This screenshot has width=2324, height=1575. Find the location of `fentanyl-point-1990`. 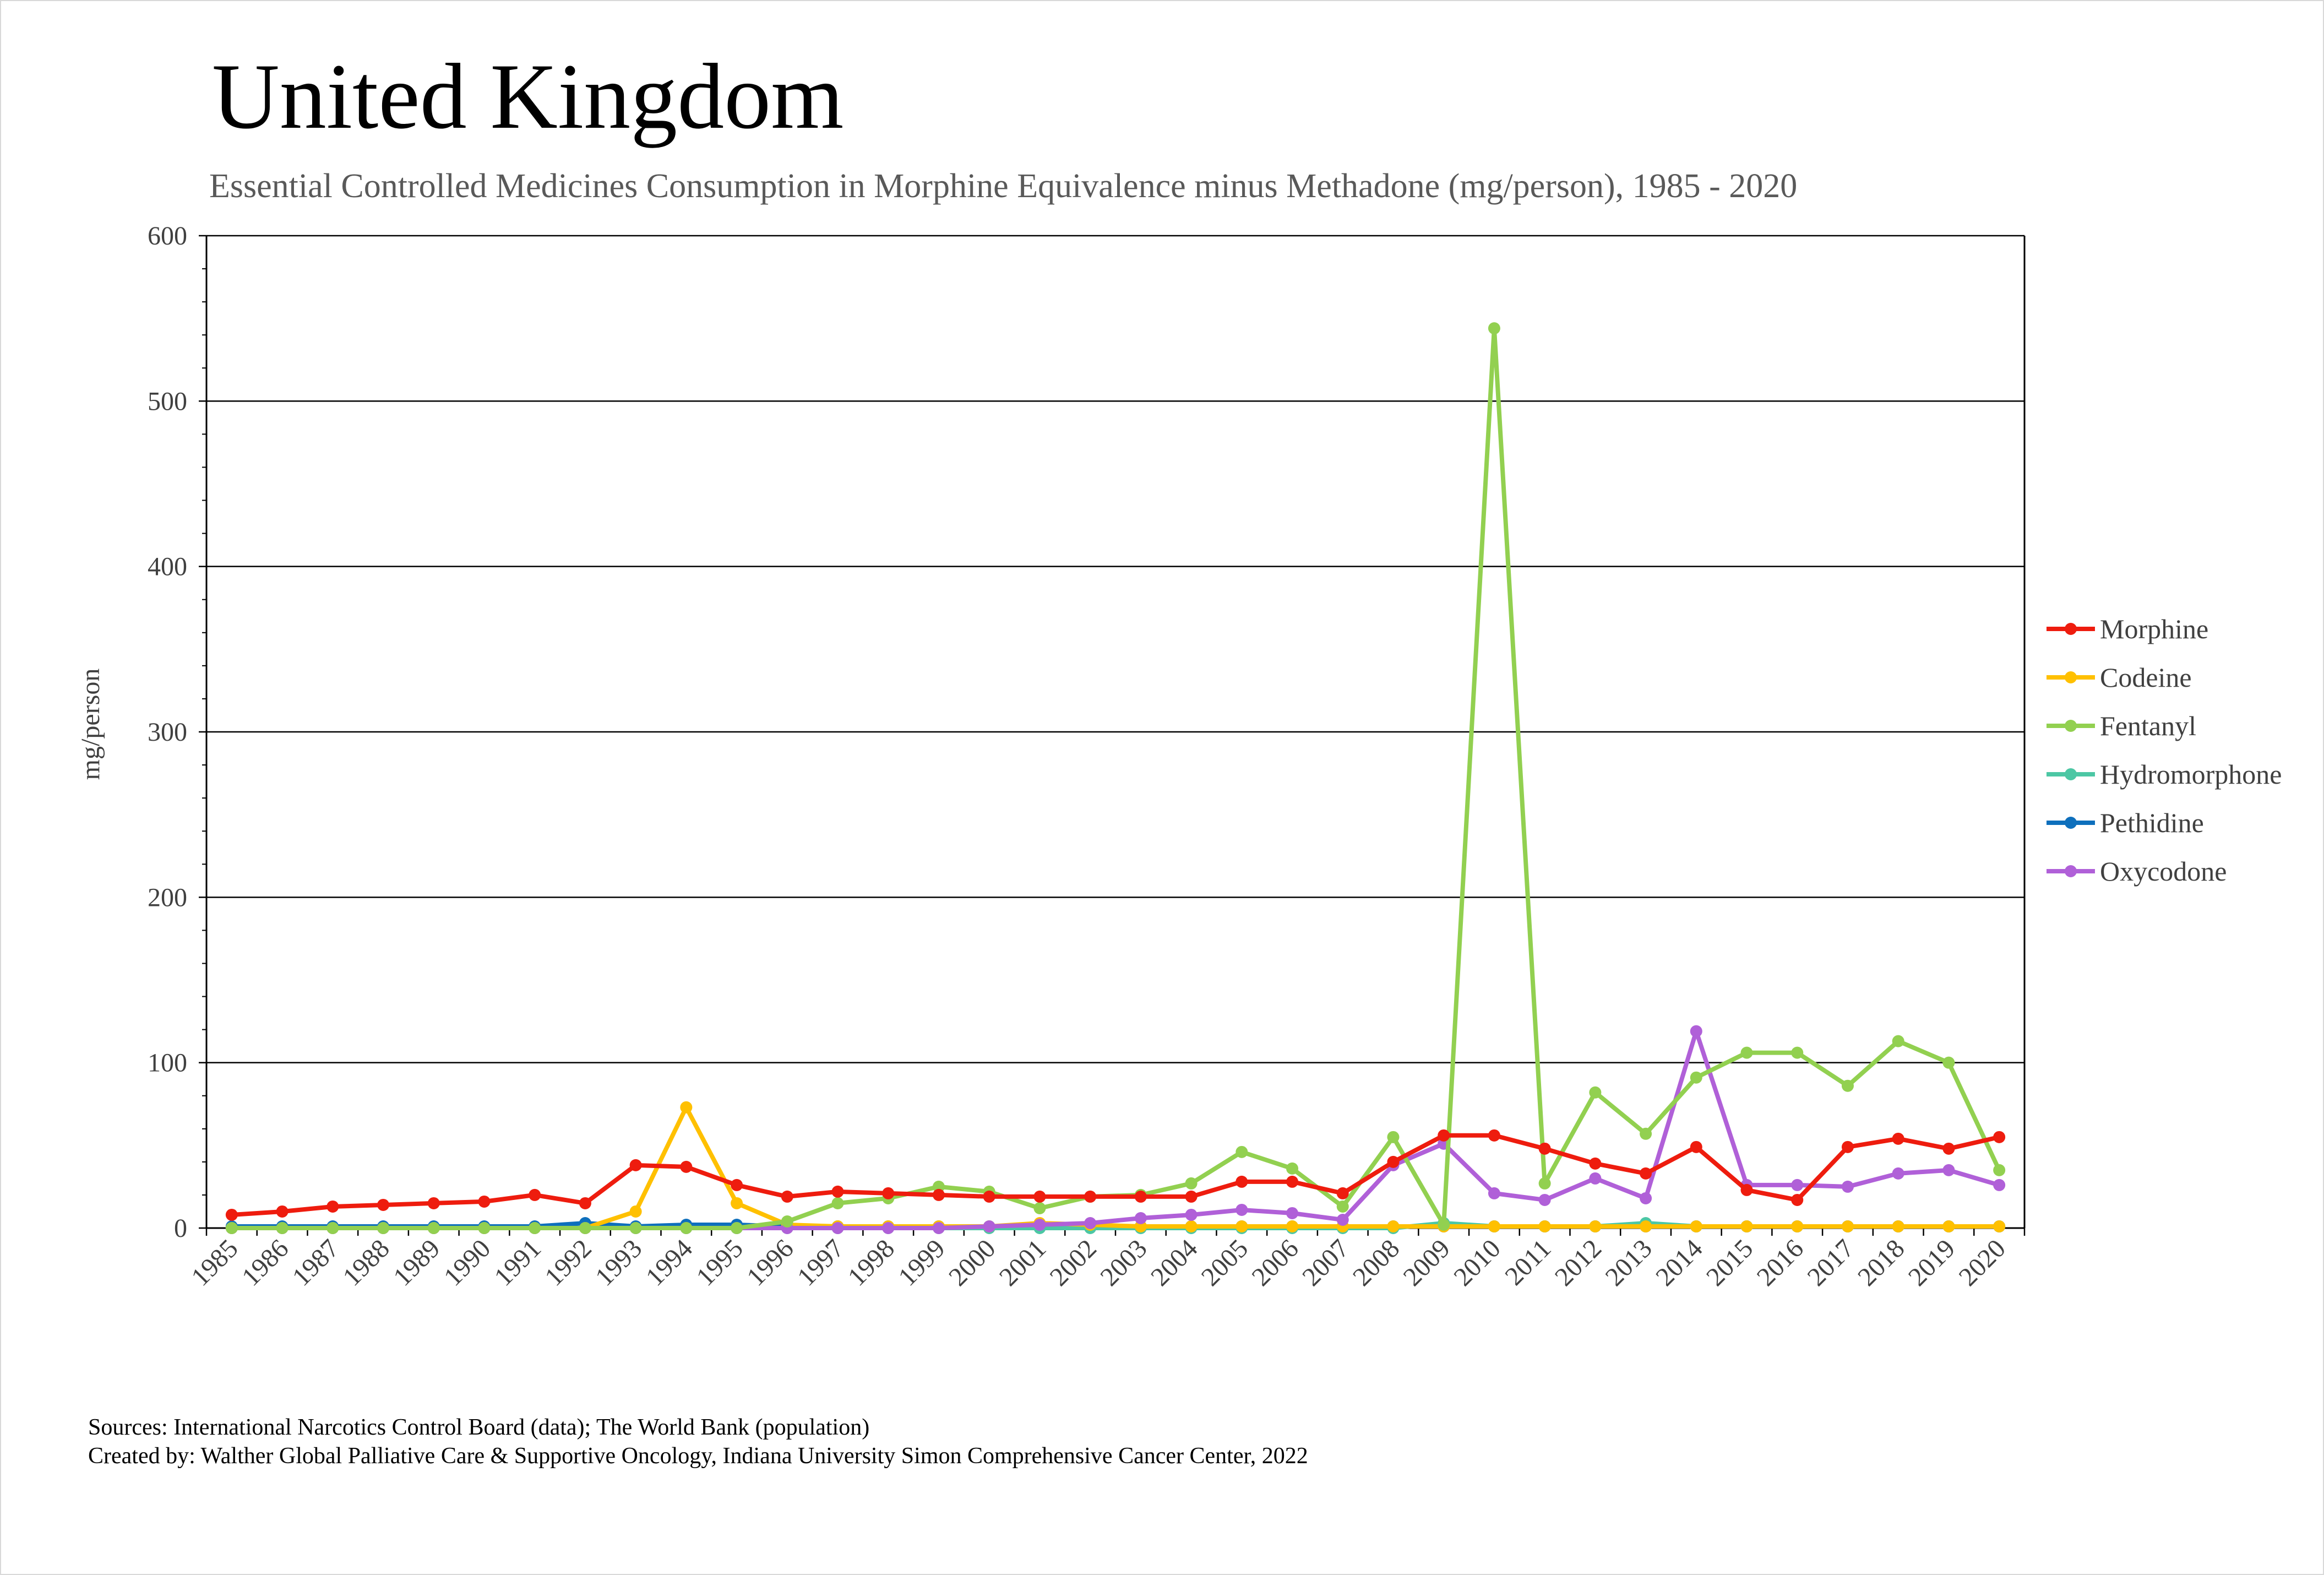

fentanyl-point-1990 is located at coordinates (484, 1228).